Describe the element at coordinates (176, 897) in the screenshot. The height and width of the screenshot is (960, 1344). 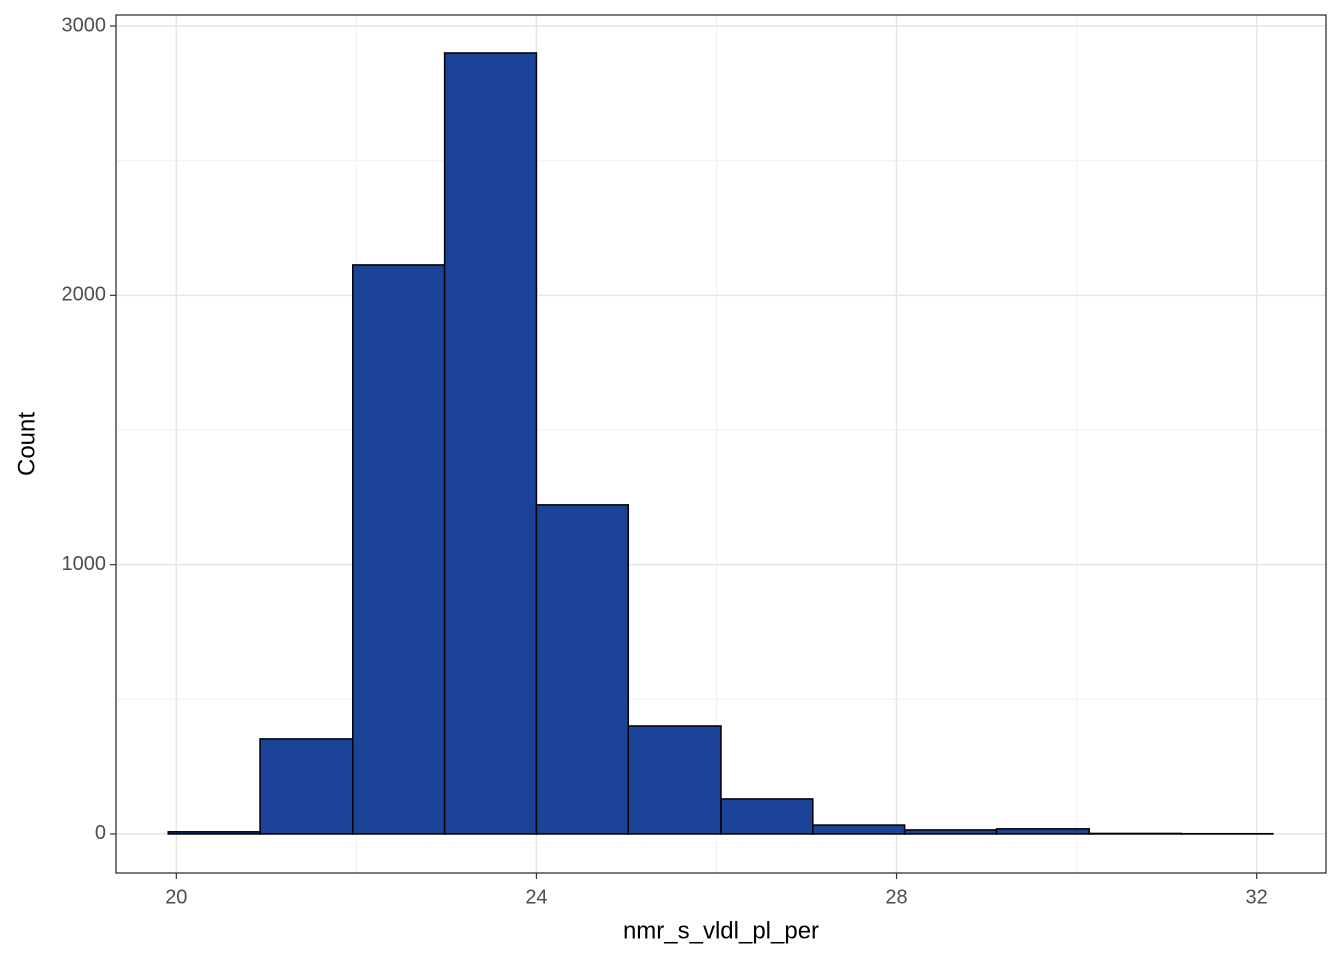
I see `x-tick-label: 20` at that location.